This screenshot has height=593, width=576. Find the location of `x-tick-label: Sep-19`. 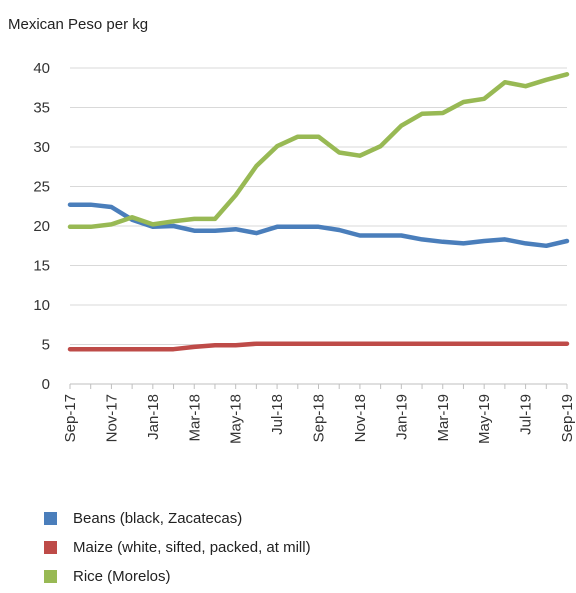

x-tick-label: Sep-19 is located at coordinates (567, 418).